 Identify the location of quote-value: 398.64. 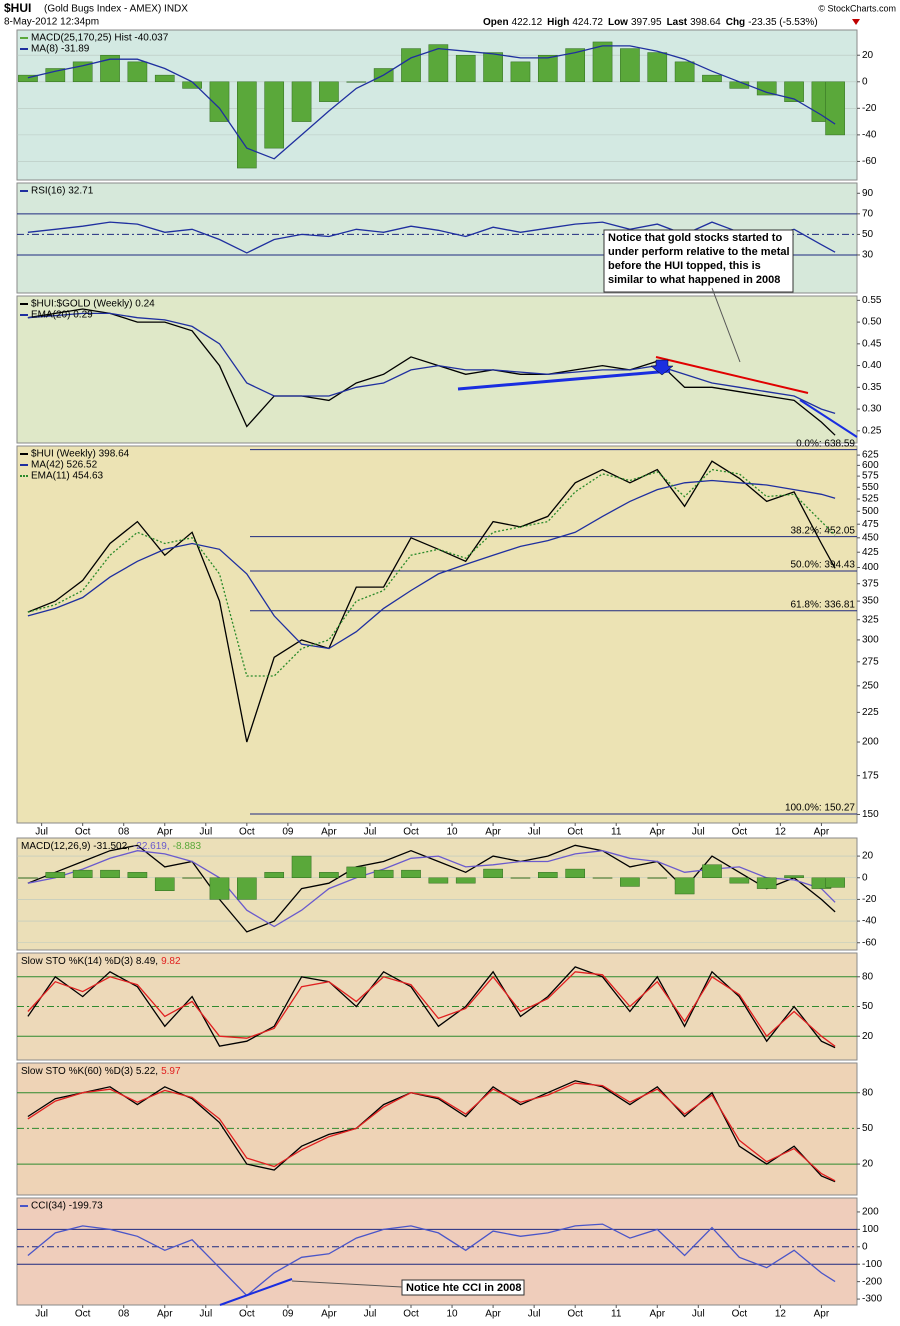
(705, 22).